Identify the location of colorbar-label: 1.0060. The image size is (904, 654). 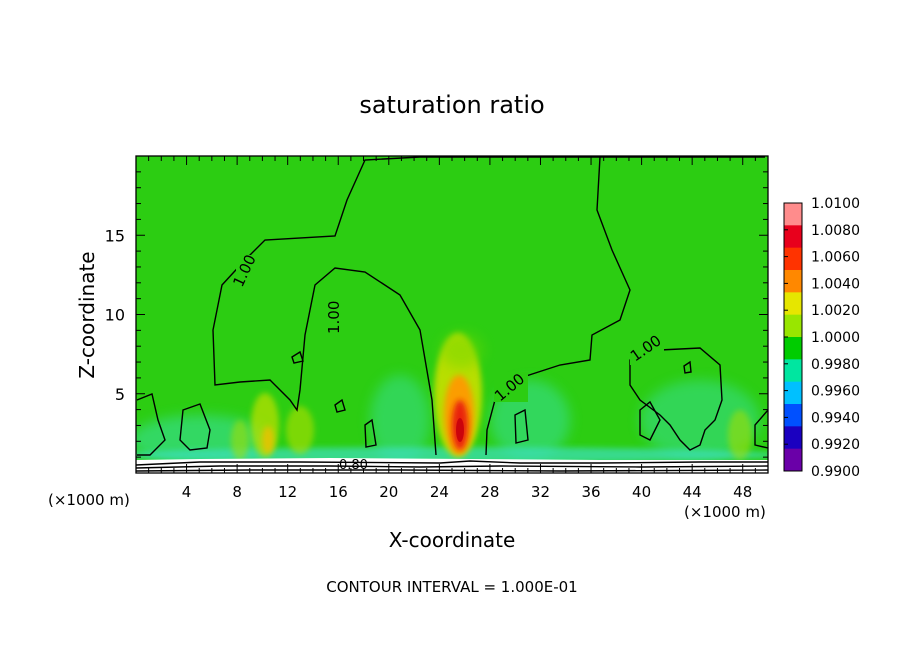
(835, 258).